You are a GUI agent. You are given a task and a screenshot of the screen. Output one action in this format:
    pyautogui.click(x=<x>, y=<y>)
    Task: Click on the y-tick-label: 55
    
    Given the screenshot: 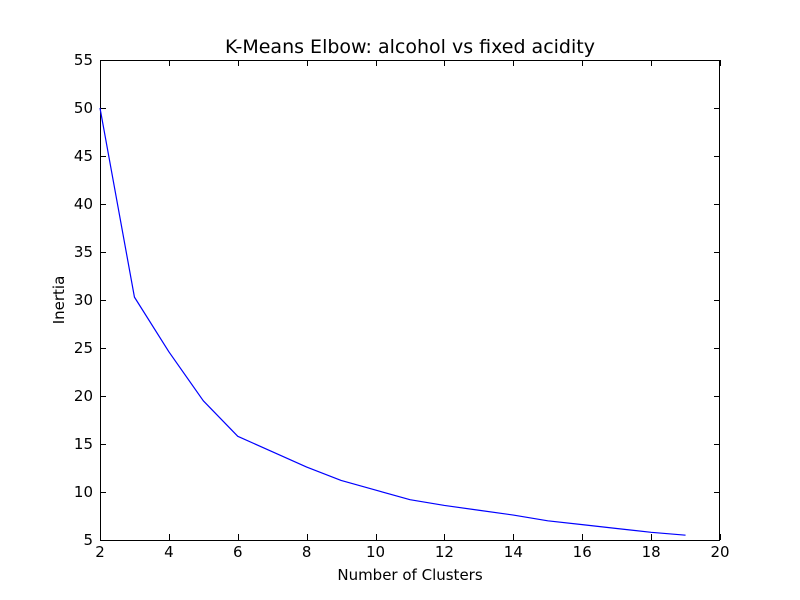 What is the action you would take?
    pyautogui.click(x=83, y=60)
    